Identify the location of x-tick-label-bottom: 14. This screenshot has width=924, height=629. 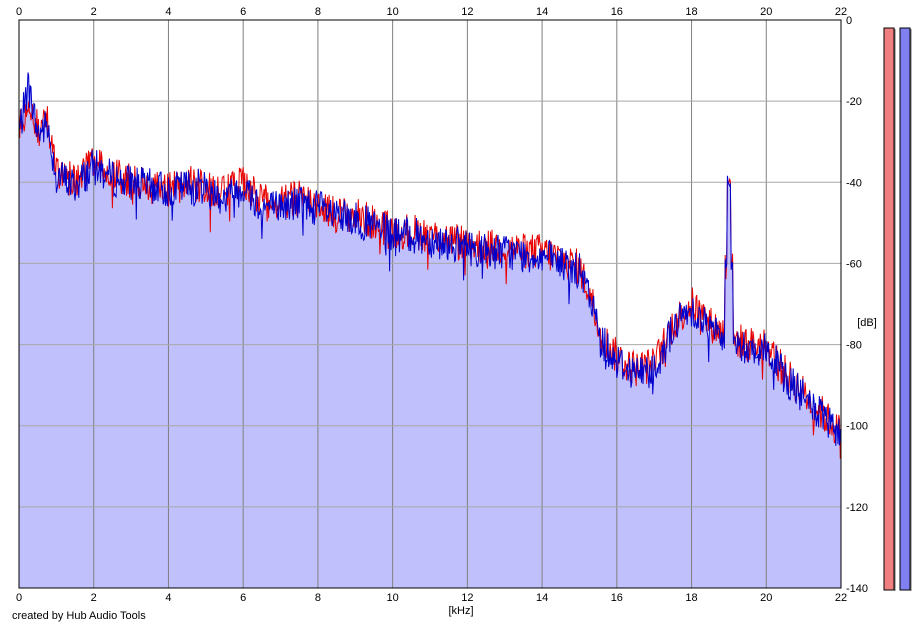
(542, 598).